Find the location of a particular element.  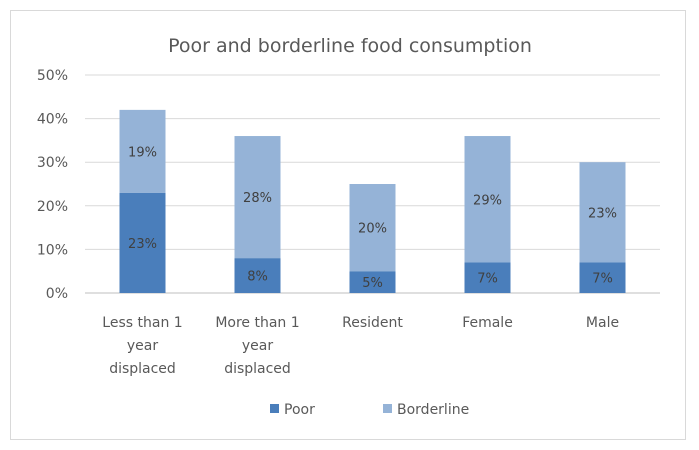

y-tick-label: 0% is located at coordinates (57, 294).